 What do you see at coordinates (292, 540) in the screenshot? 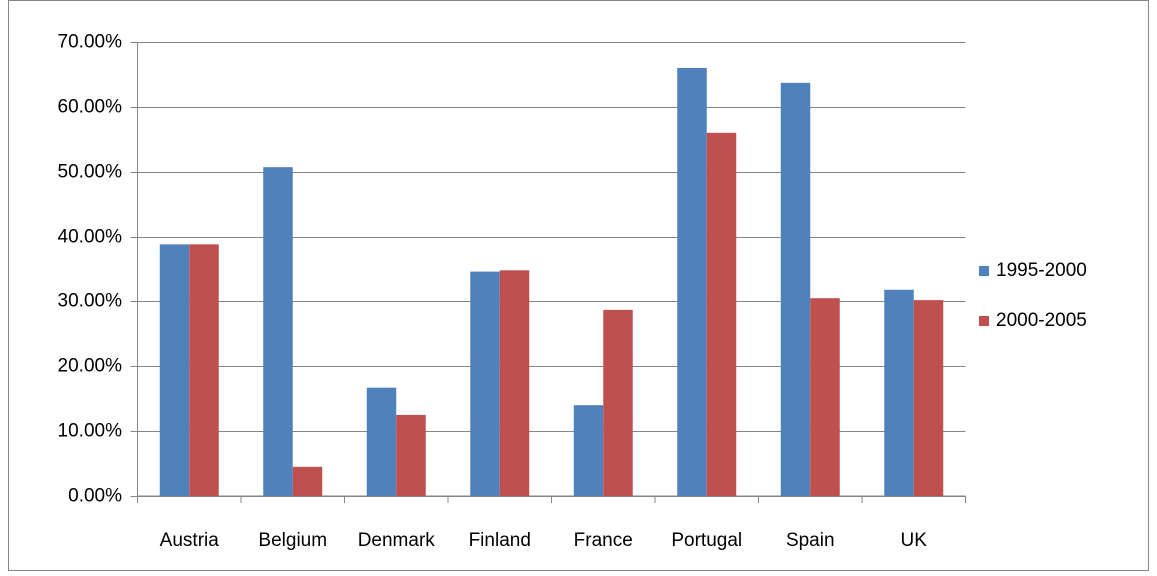
I see `x-tick-label: Belgium` at bounding box center [292, 540].